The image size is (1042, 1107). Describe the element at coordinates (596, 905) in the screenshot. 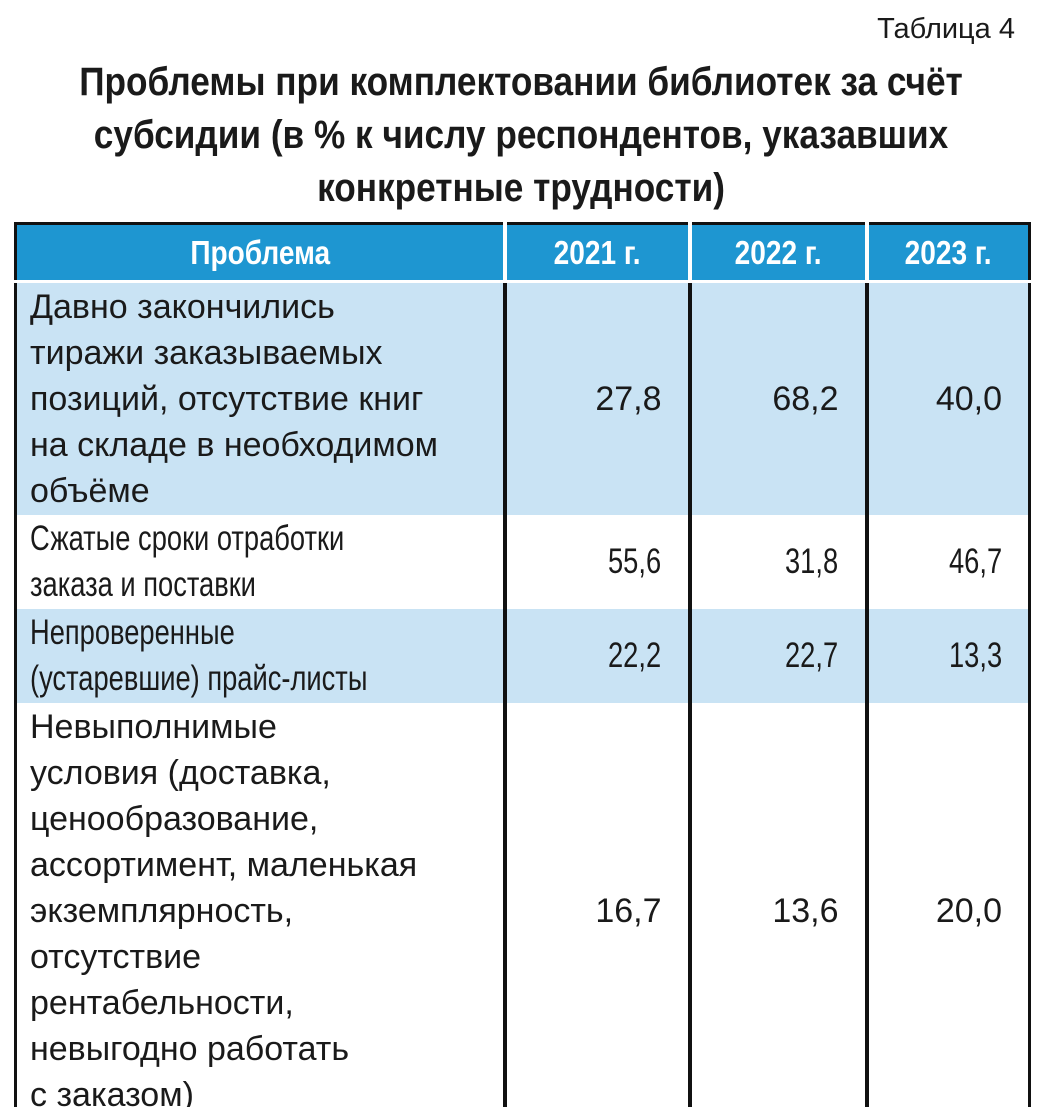

I see `value-cell-2021: 16,7` at that location.